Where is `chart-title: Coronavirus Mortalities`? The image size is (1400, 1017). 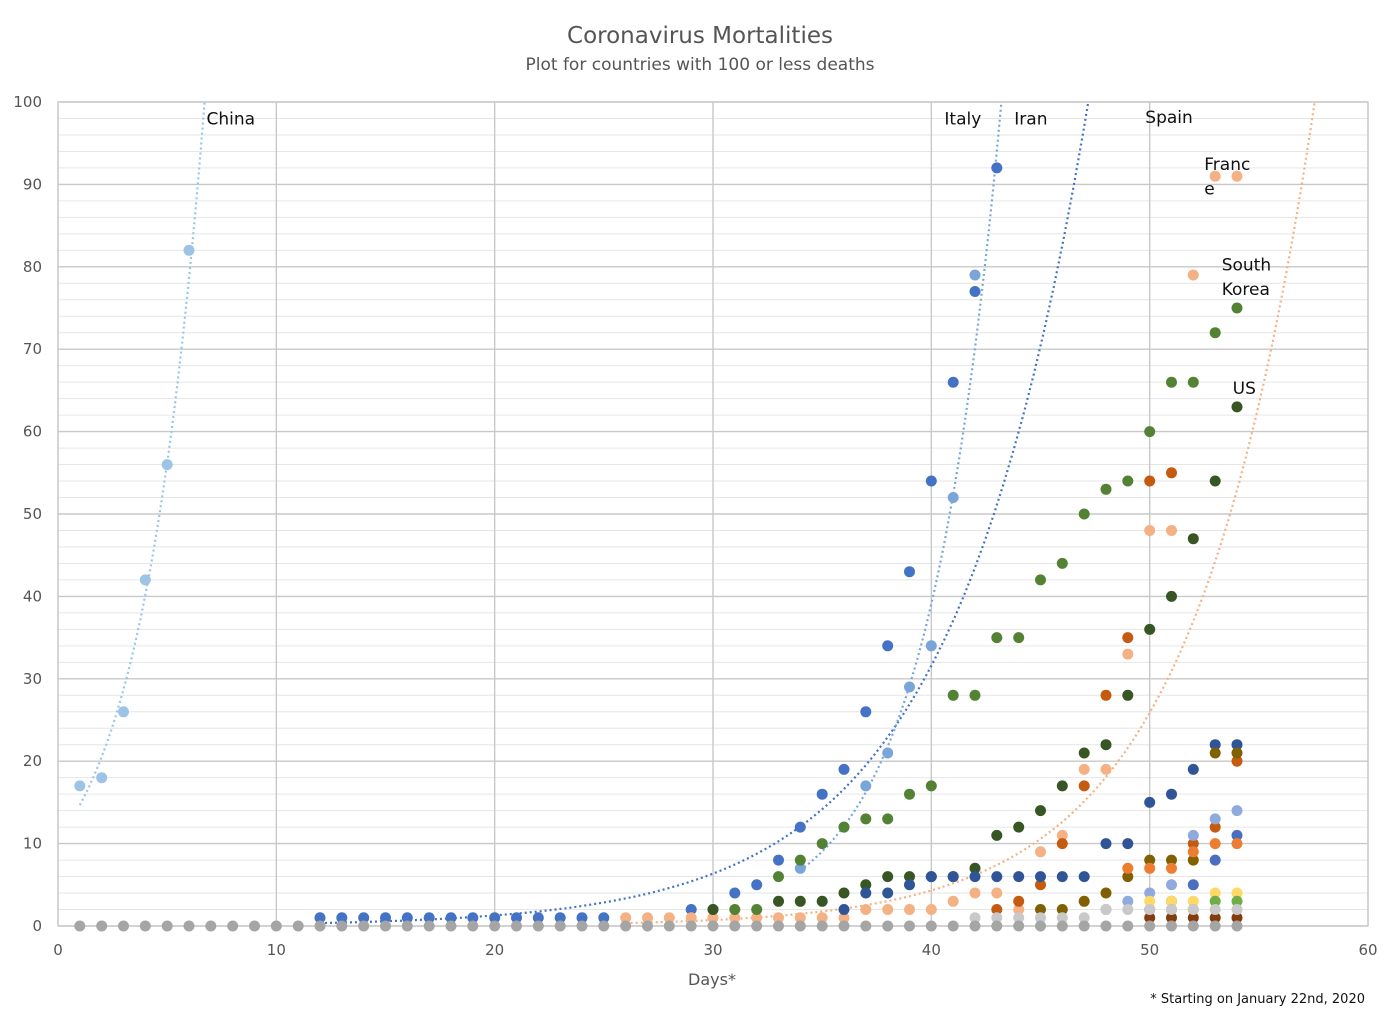
chart-title: Coronavirus Mortalities is located at coordinates (700, 36).